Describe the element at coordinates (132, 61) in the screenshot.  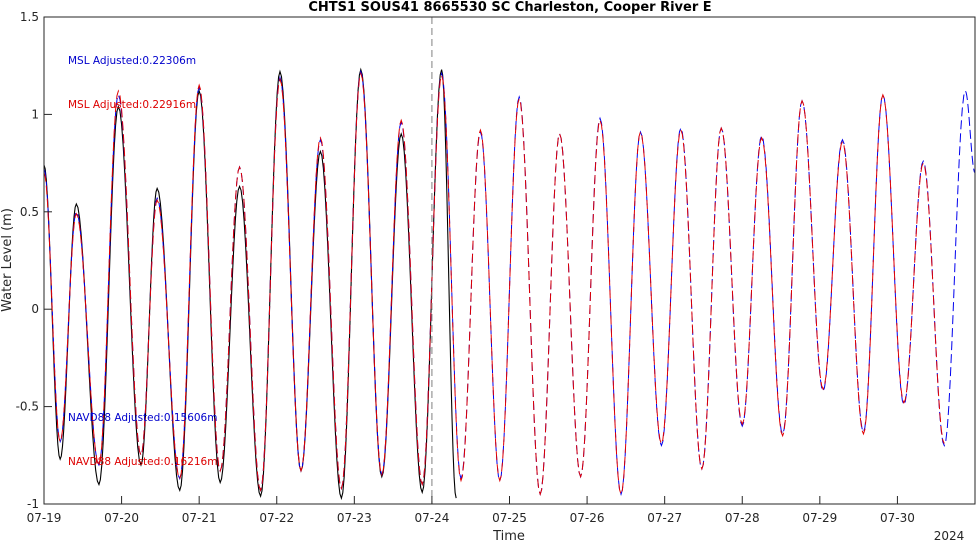
I see `annotation-msl-blue: MSL Adjusted:0.22306m` at that location.